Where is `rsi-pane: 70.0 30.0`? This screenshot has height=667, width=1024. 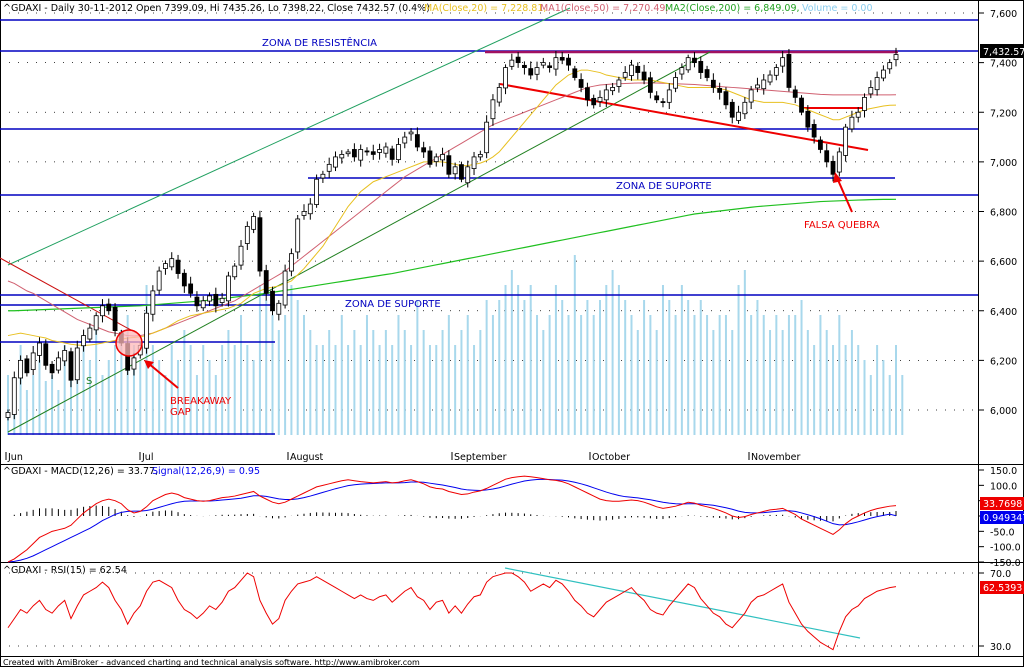
rsi-pane: 70.0 30.0 is located at coordinates (505, 610).